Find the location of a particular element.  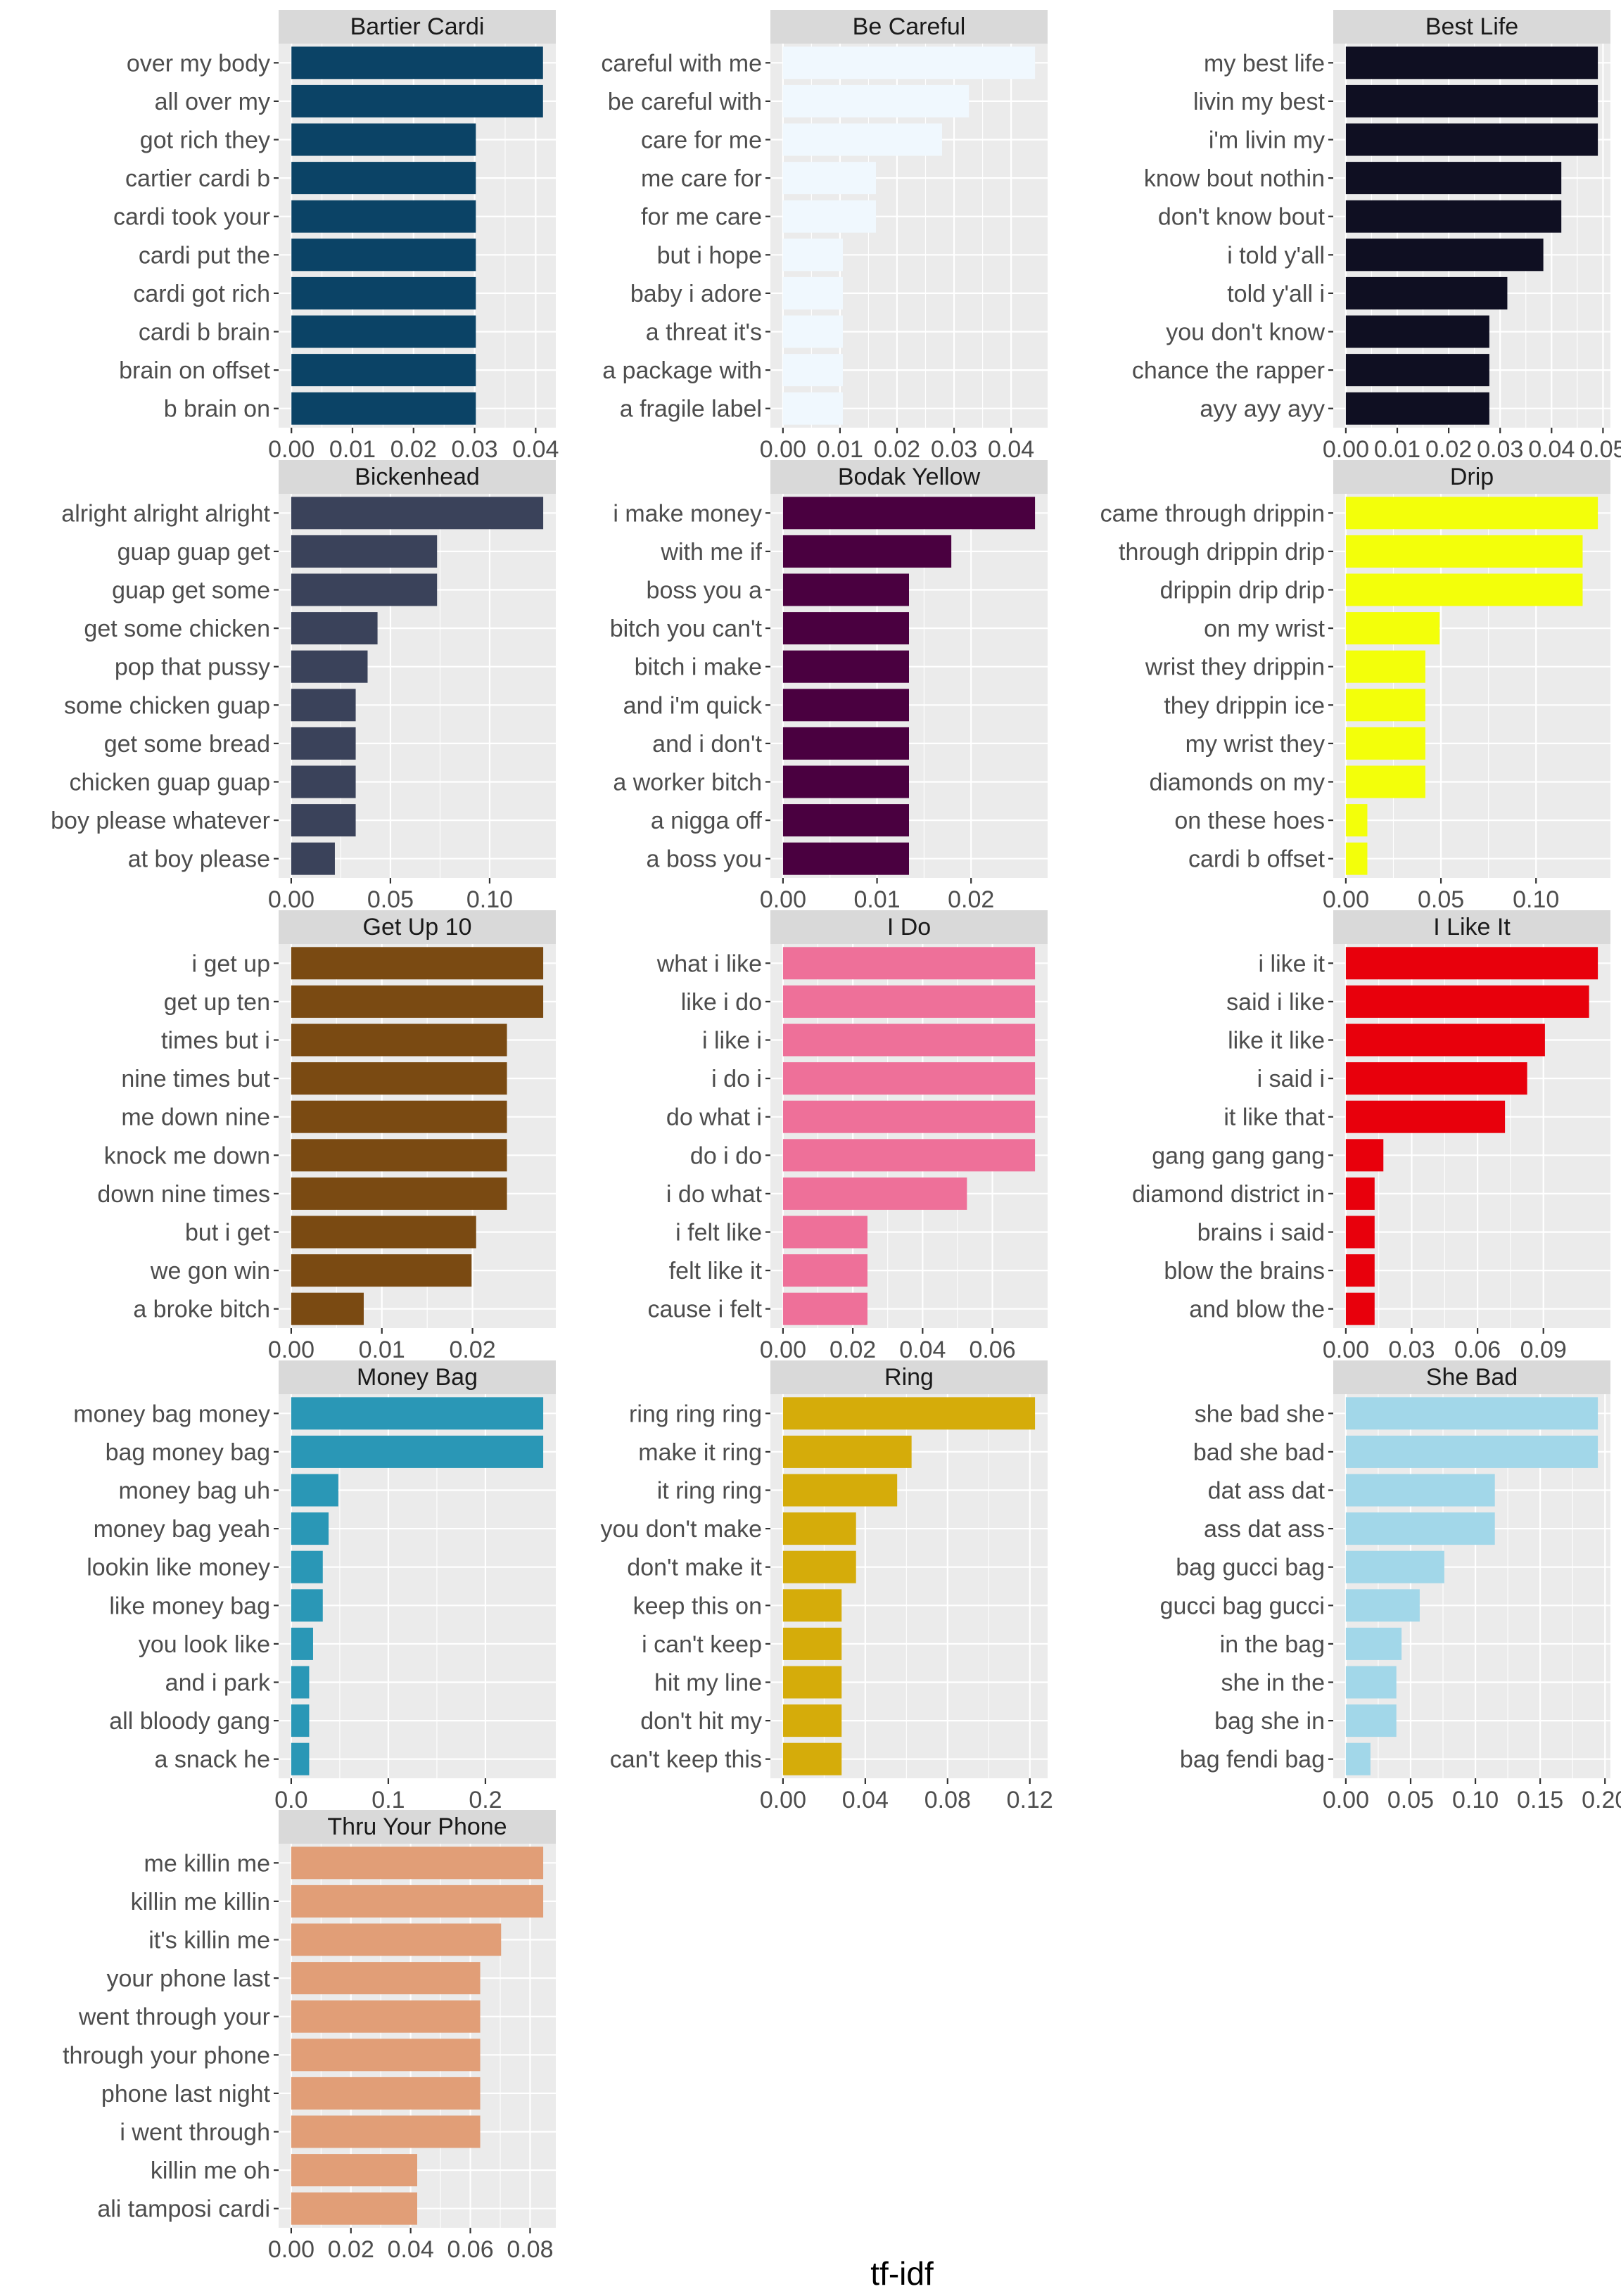

facet-title: Thru Your Phone is located at coordinates (417, 1827).